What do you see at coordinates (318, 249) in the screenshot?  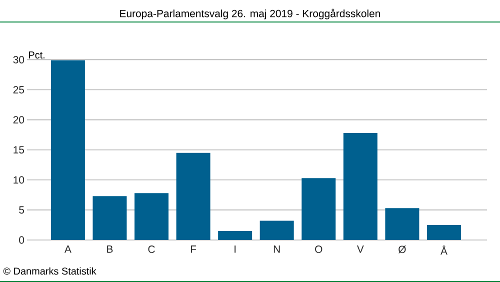 I see `x-tick-label: O` at bounding box center [318, 249].